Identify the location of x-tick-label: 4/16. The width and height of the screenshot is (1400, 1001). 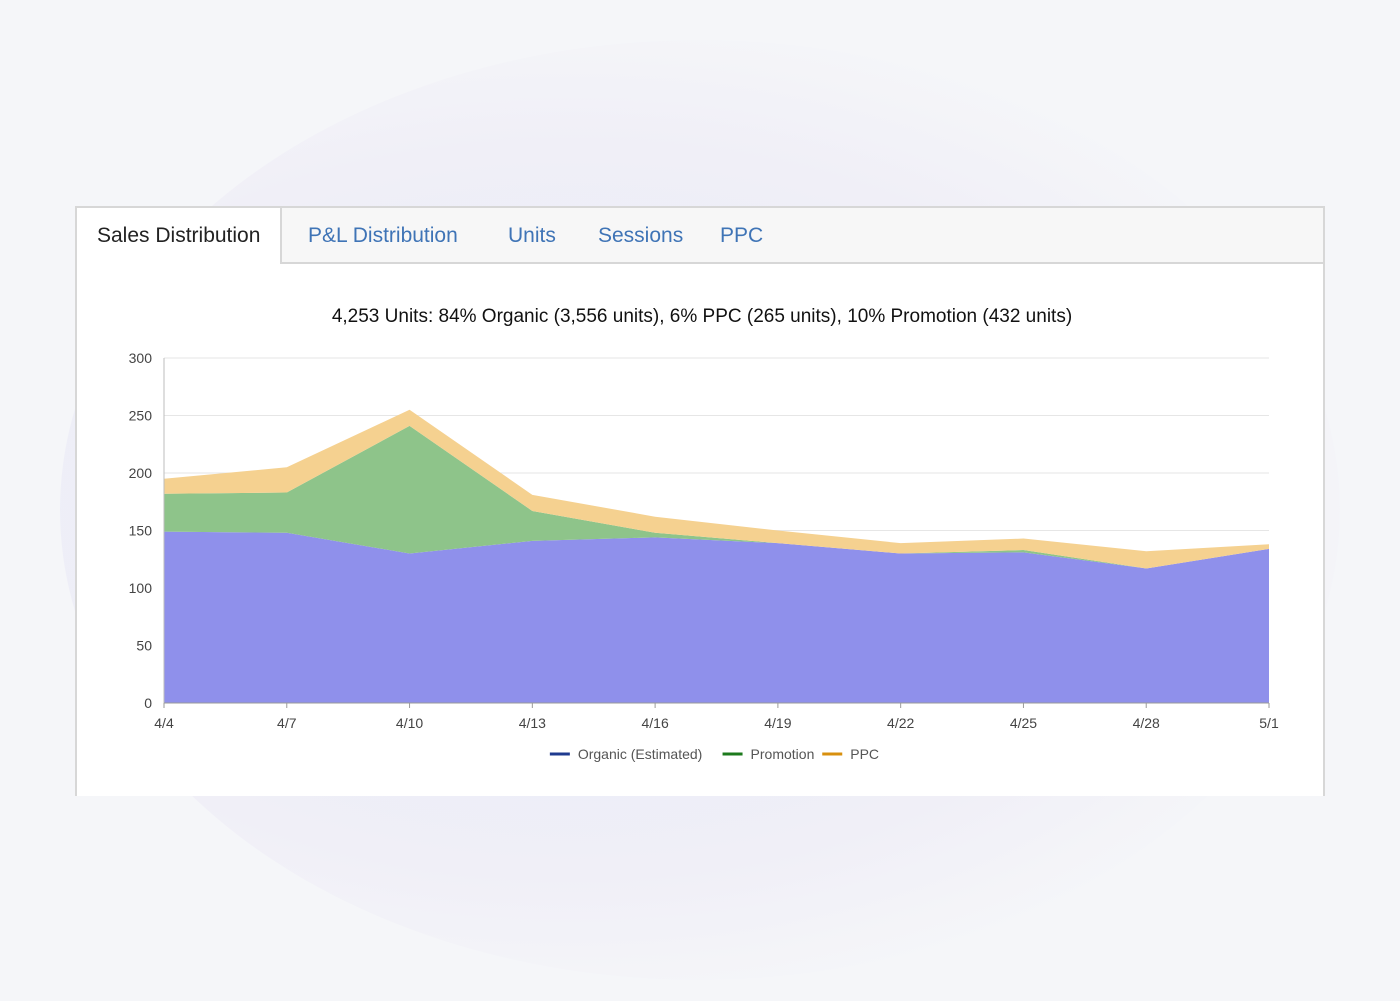
(654, 723).